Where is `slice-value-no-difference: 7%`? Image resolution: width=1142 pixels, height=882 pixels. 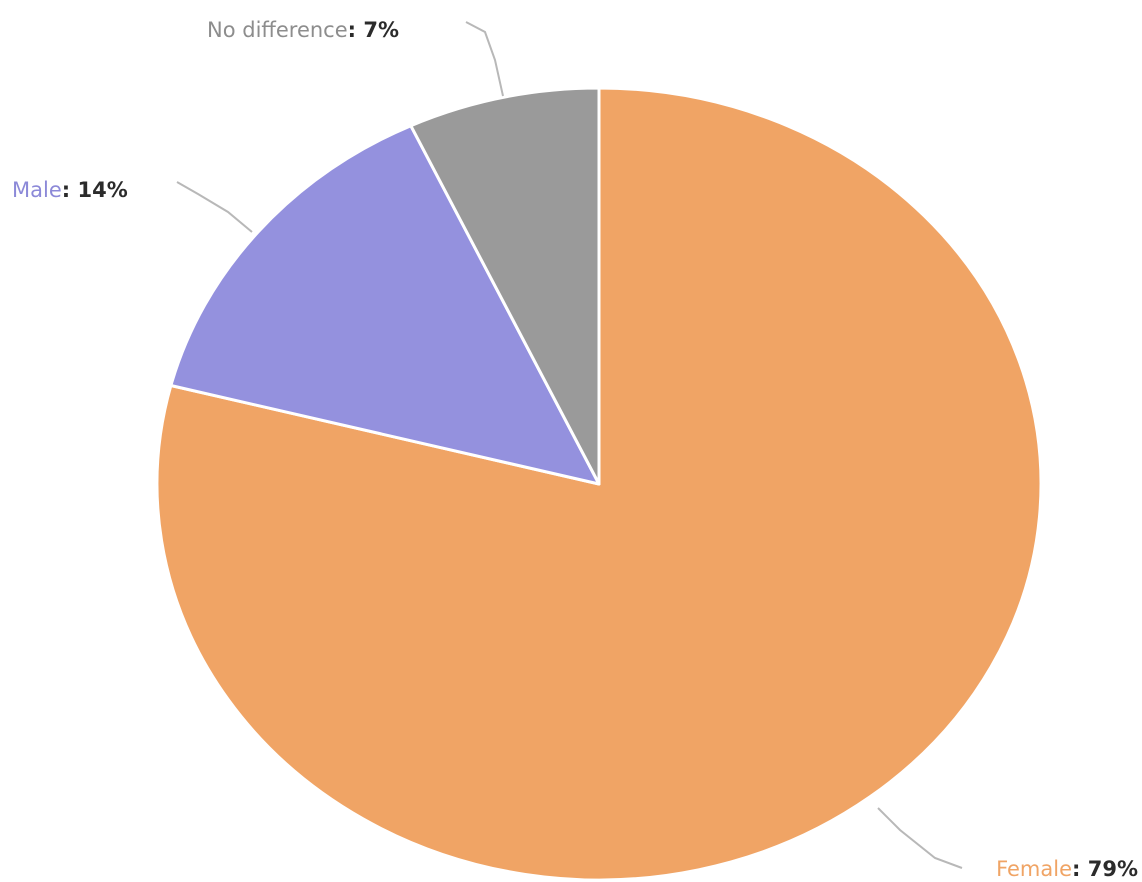 slice-value-no-difference: 7% is located at coordinates (381, 30).